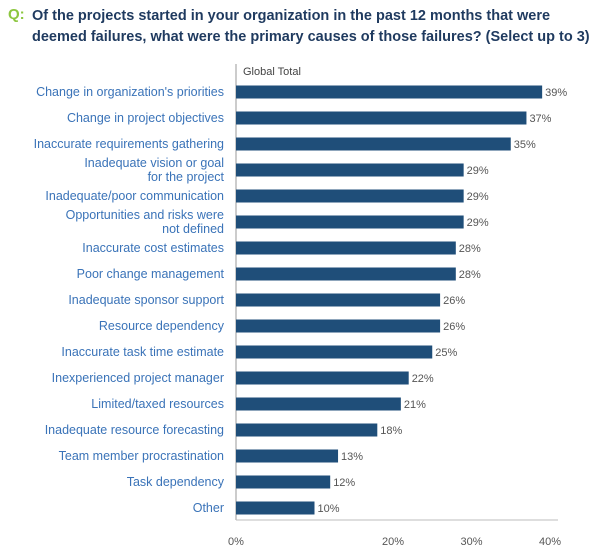  What do you see at coordinates (154, 170) in the screenshot?
I see `category-label: Inadequate vision or goal for the project` at bounding box center [154, 170].